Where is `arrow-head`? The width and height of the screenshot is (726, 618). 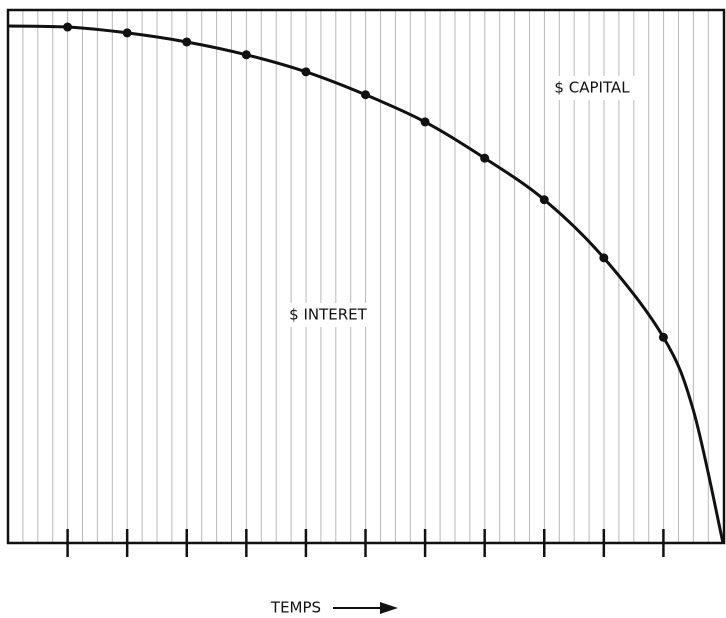 arrow-head is located at coordinates (389, 608).